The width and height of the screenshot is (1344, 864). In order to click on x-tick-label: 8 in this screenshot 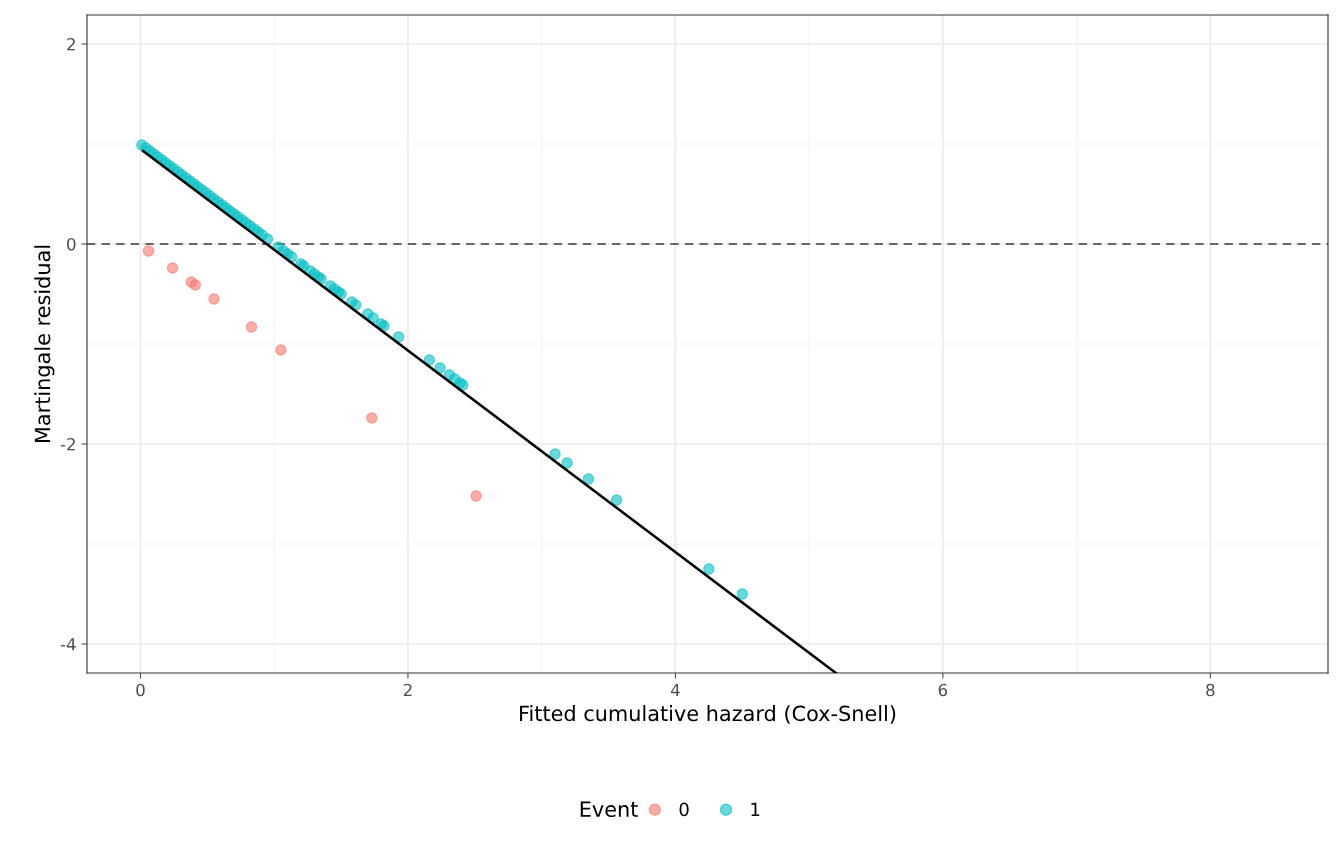, I will do `click(1210, 690)`.